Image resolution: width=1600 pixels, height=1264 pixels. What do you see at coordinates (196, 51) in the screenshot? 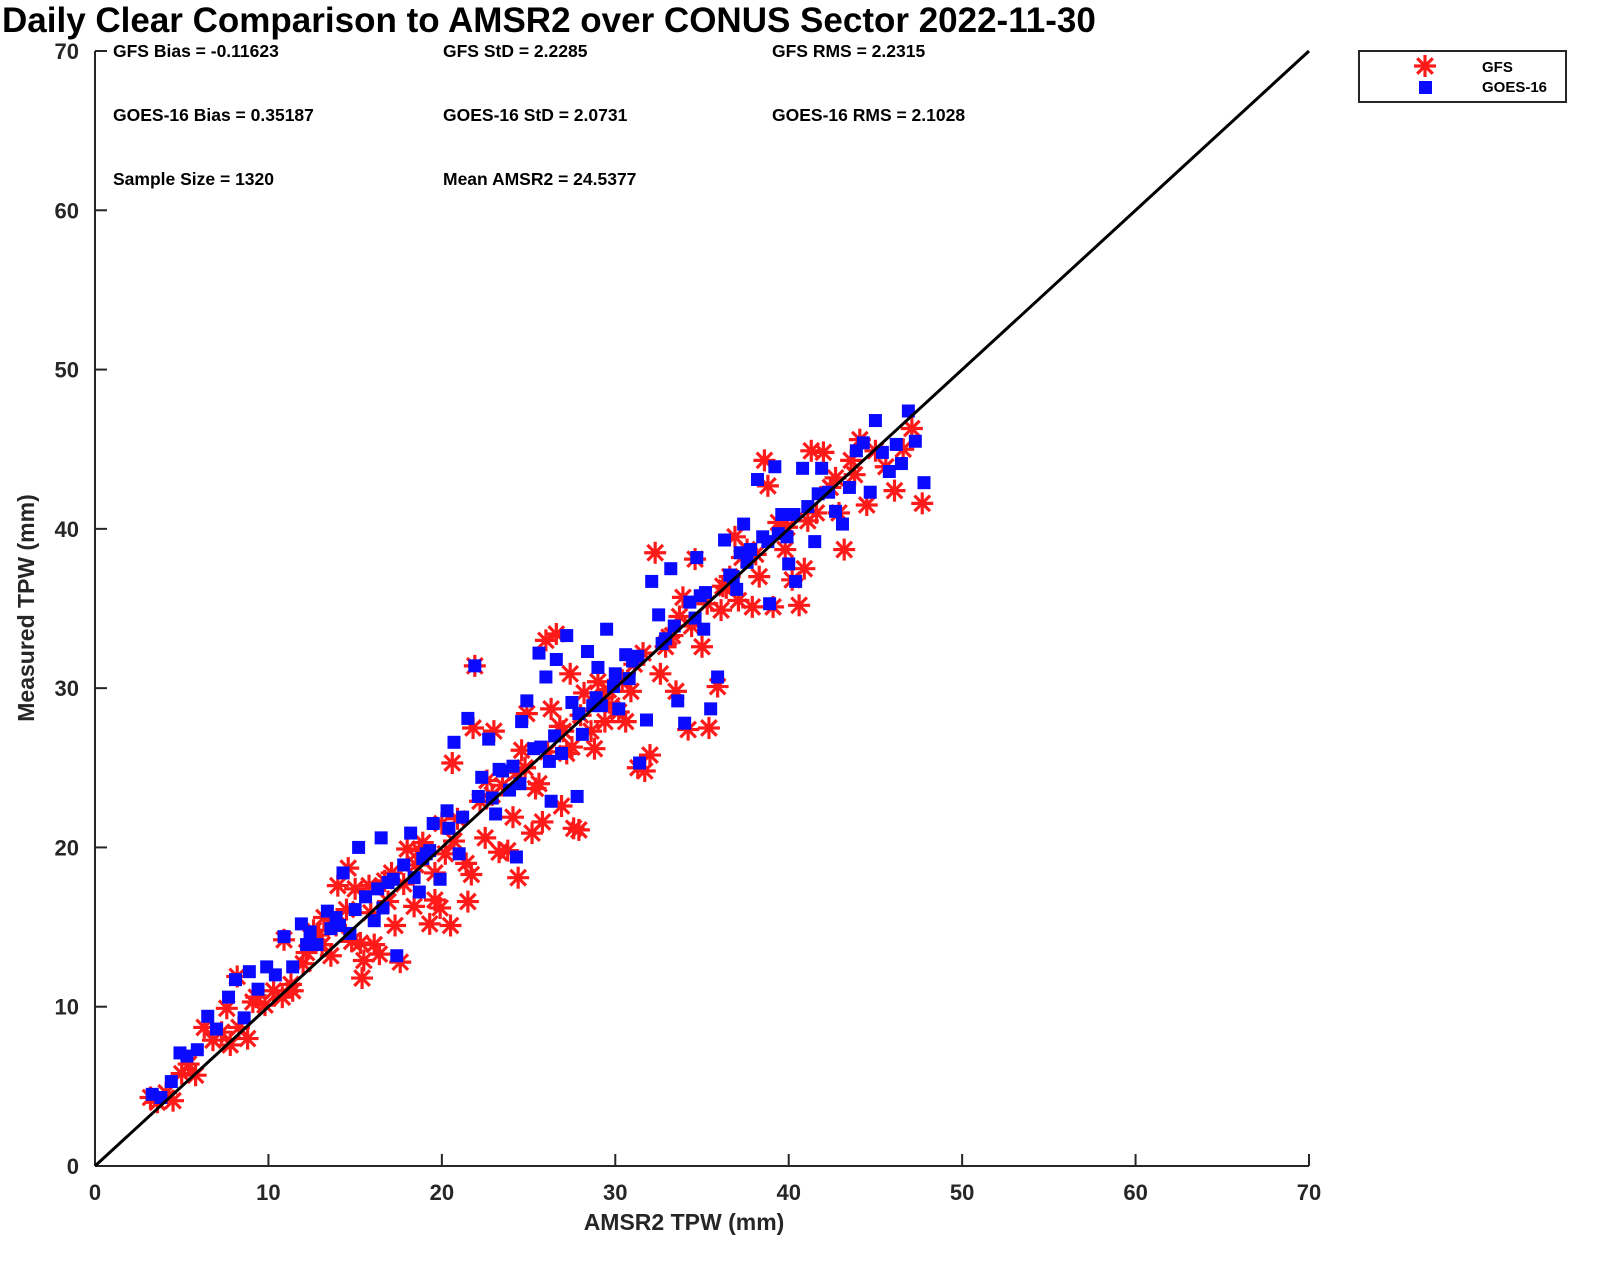
I see `stat-gfs-bias: GFS Bias = -0.11623` at bounding box center [196, 51].